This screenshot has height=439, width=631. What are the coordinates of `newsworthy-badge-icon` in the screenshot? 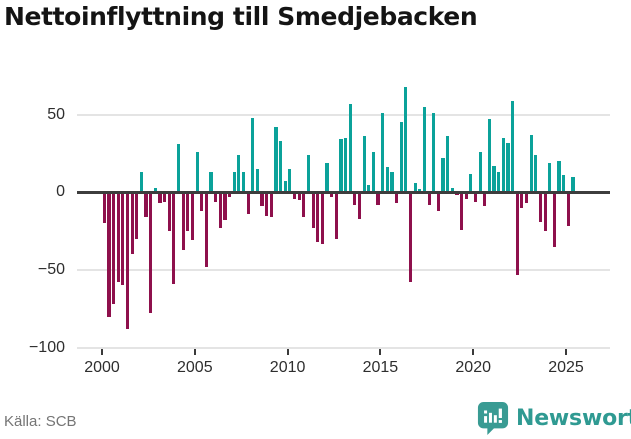 It's located at (493, 418).